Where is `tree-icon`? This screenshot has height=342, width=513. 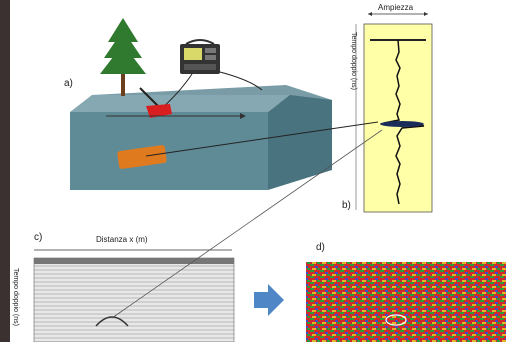 tree-icon is located at coordinates (123, 57).